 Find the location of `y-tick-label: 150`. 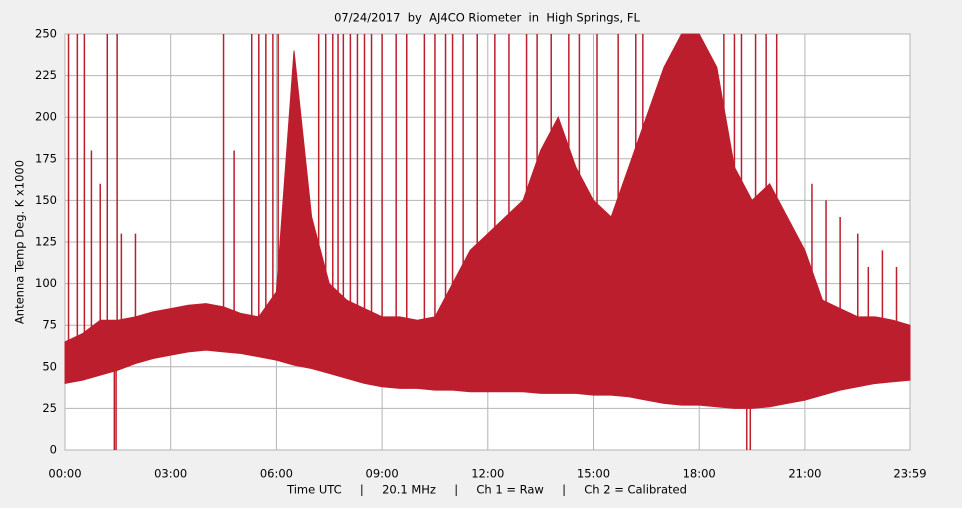

y-tick-label: 150 is located at coordinates (46, 200).